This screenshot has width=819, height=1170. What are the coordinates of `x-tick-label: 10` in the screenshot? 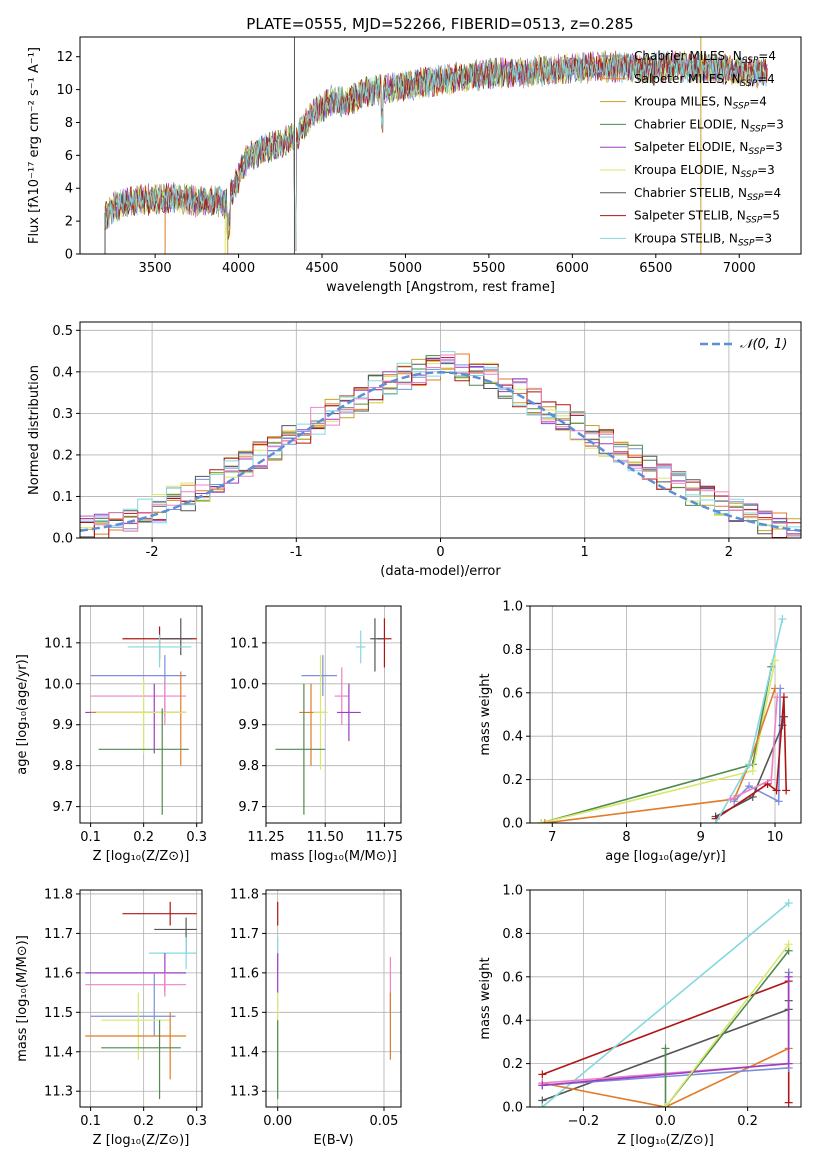 It's located at (775, 837).